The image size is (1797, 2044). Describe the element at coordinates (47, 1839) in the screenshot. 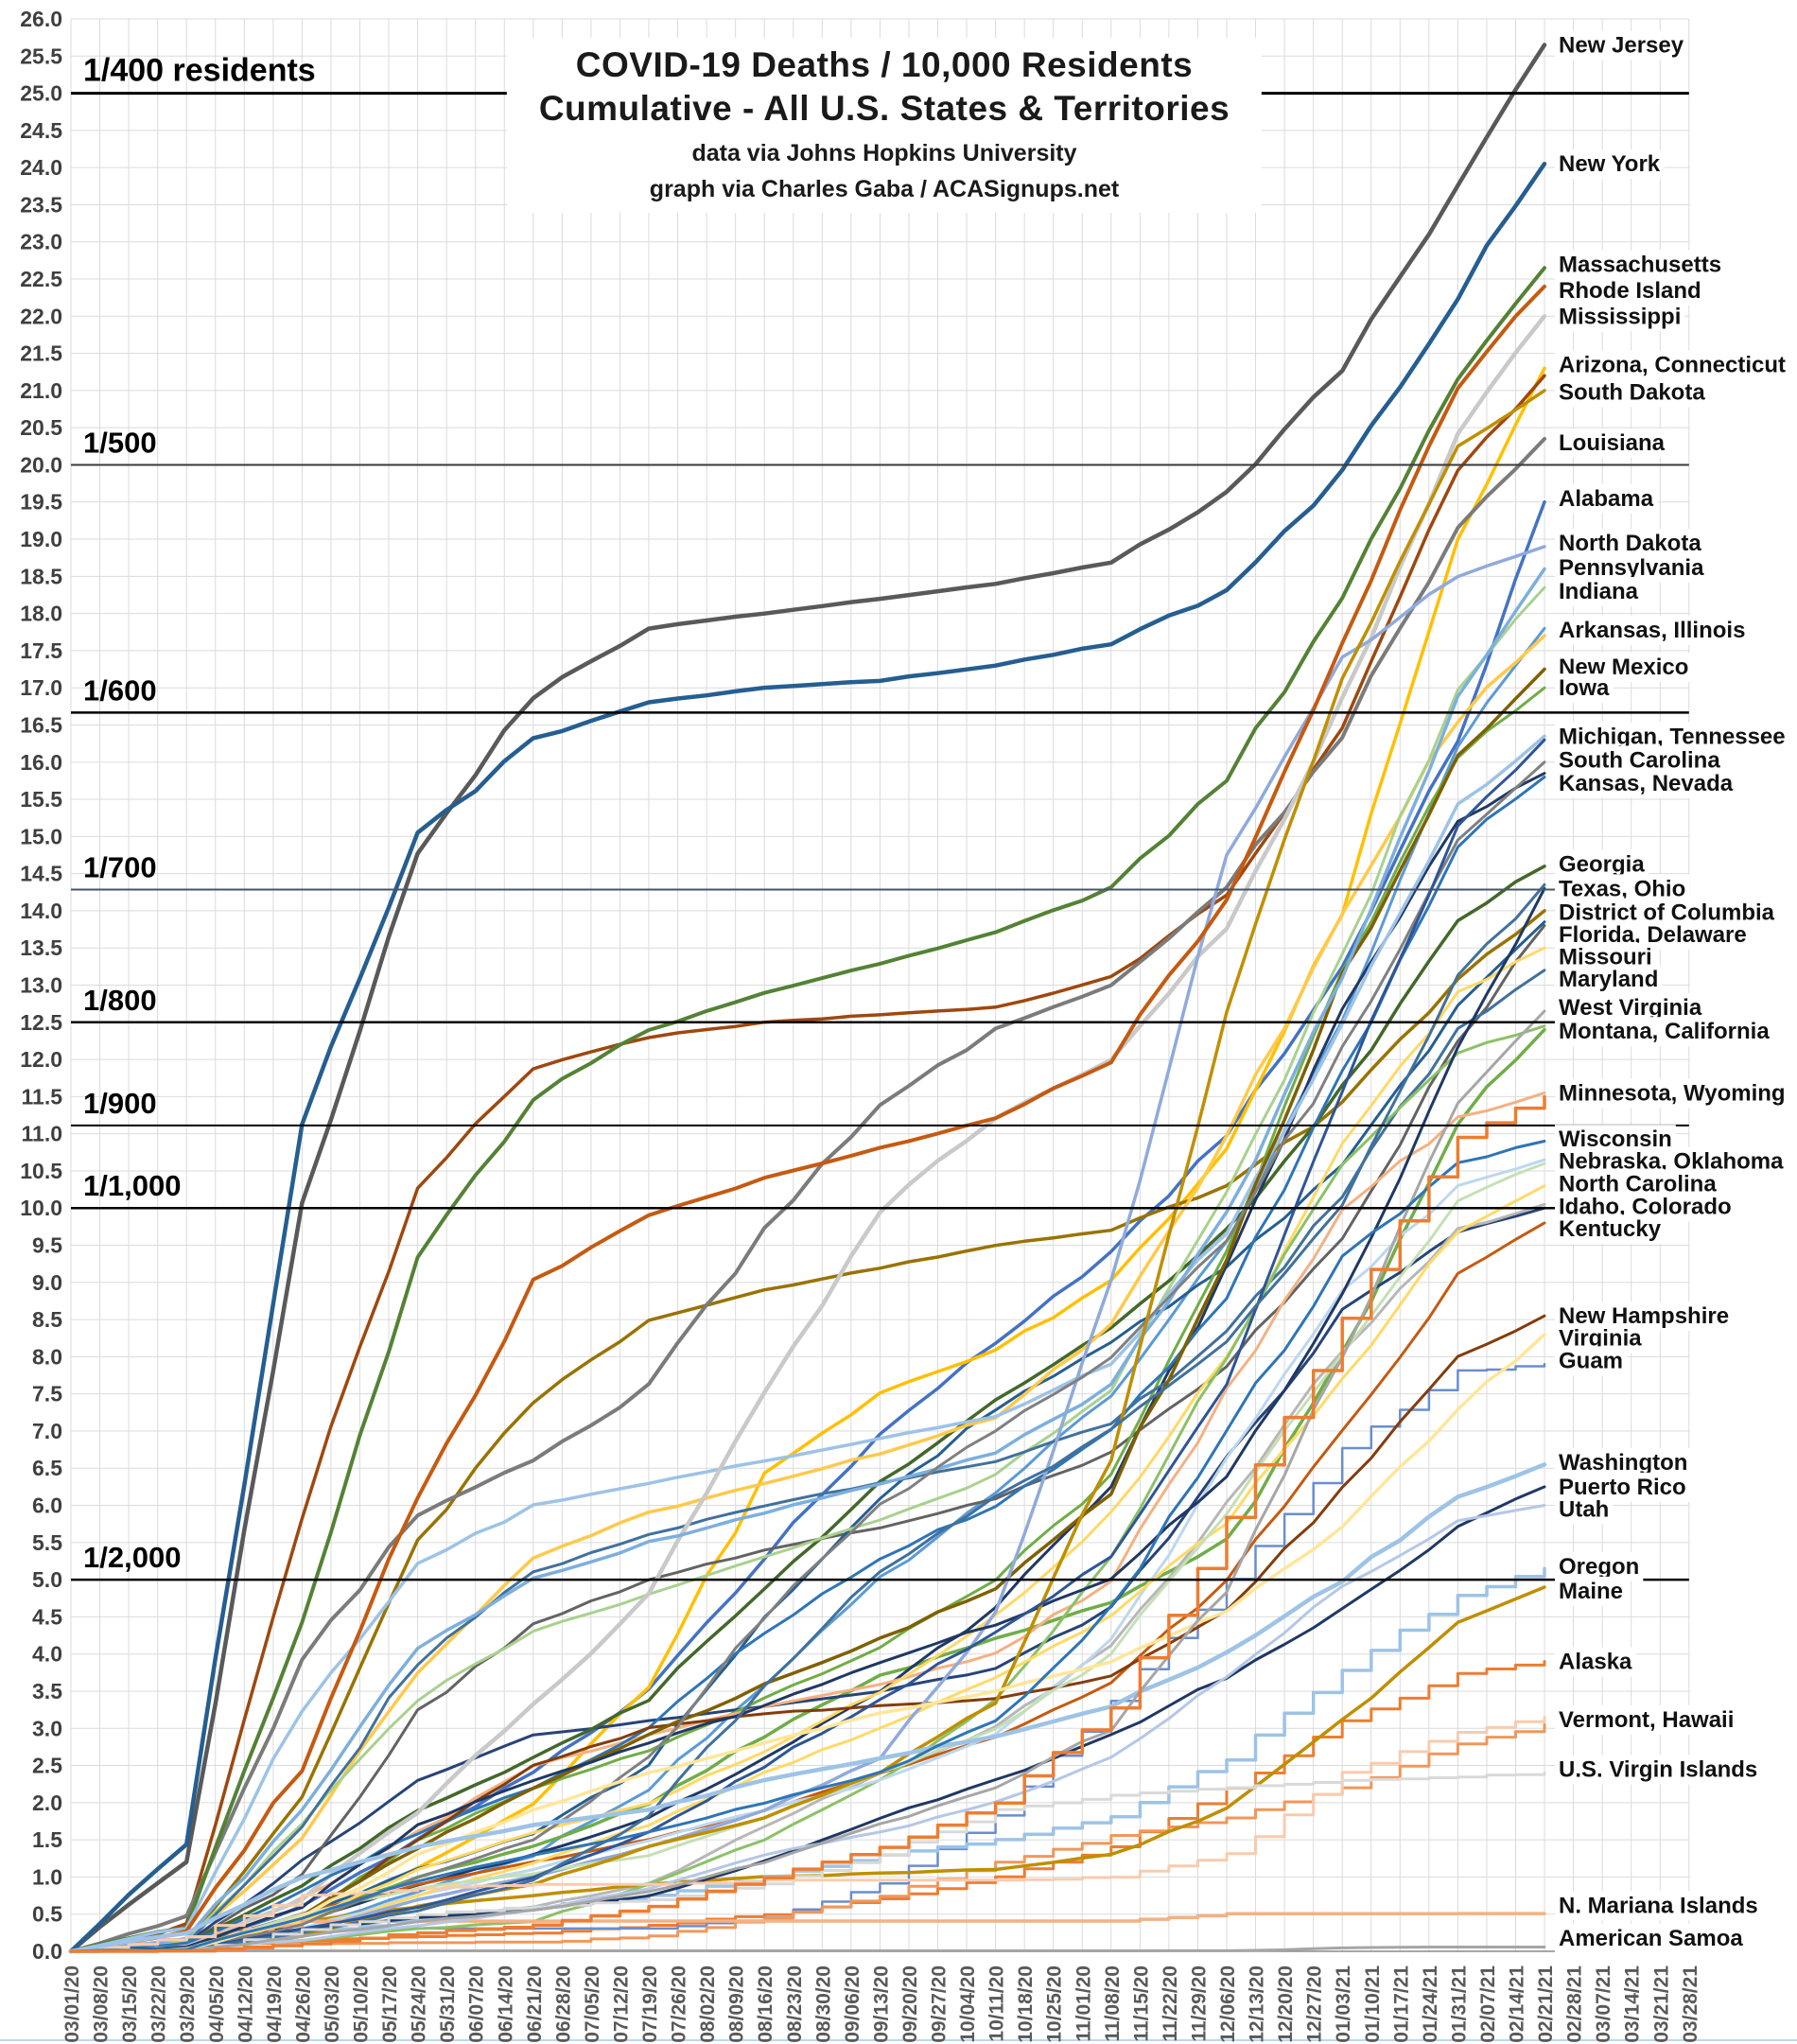

I see `y-tick-label: 1.5` at that location.